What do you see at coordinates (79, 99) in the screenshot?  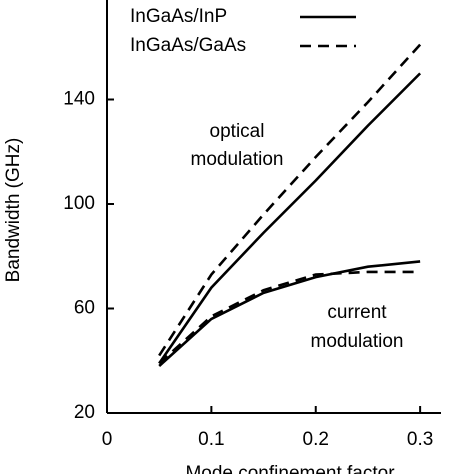 I see `y-tick-label: 140` at bounding box center [79, 99].